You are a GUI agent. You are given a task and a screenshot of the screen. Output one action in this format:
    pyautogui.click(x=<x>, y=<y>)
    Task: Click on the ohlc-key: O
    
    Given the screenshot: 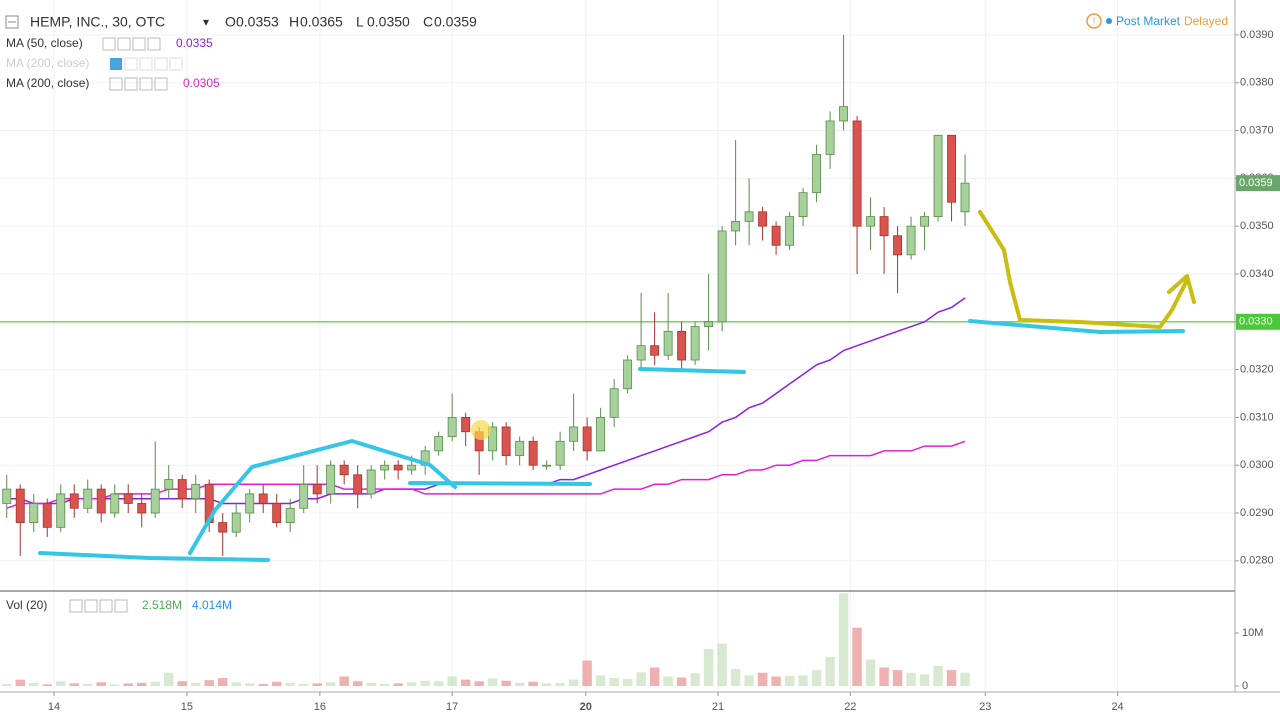 What is the action you would take?
    pyautogui.click(x=230, y=22)
    